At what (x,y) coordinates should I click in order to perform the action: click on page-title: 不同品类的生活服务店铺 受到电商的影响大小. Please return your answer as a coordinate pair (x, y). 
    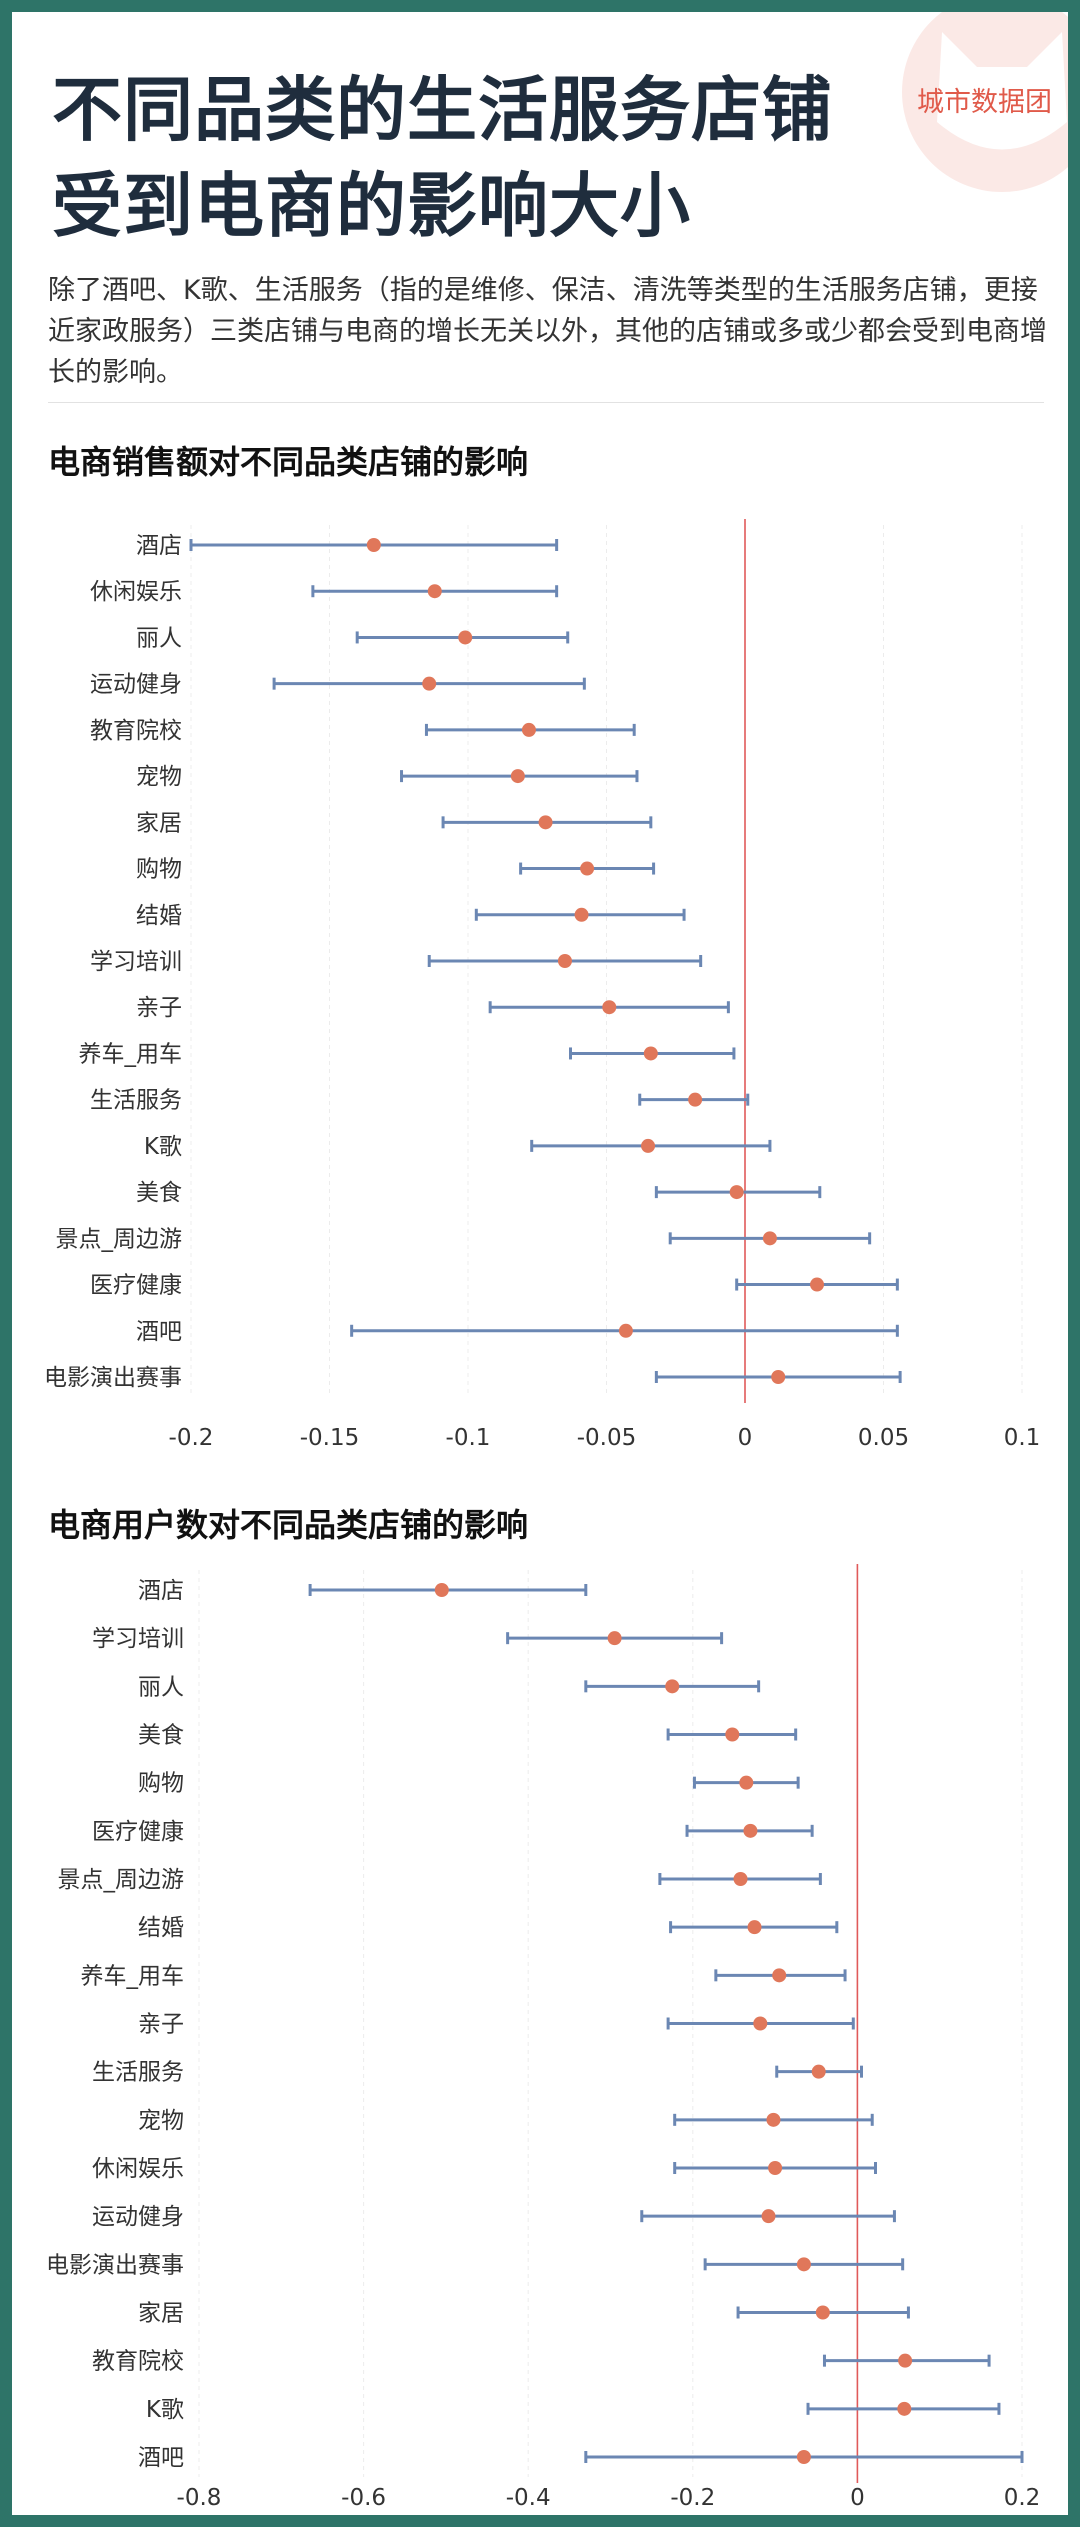
    Looking at the image, I should click on (462, 158).